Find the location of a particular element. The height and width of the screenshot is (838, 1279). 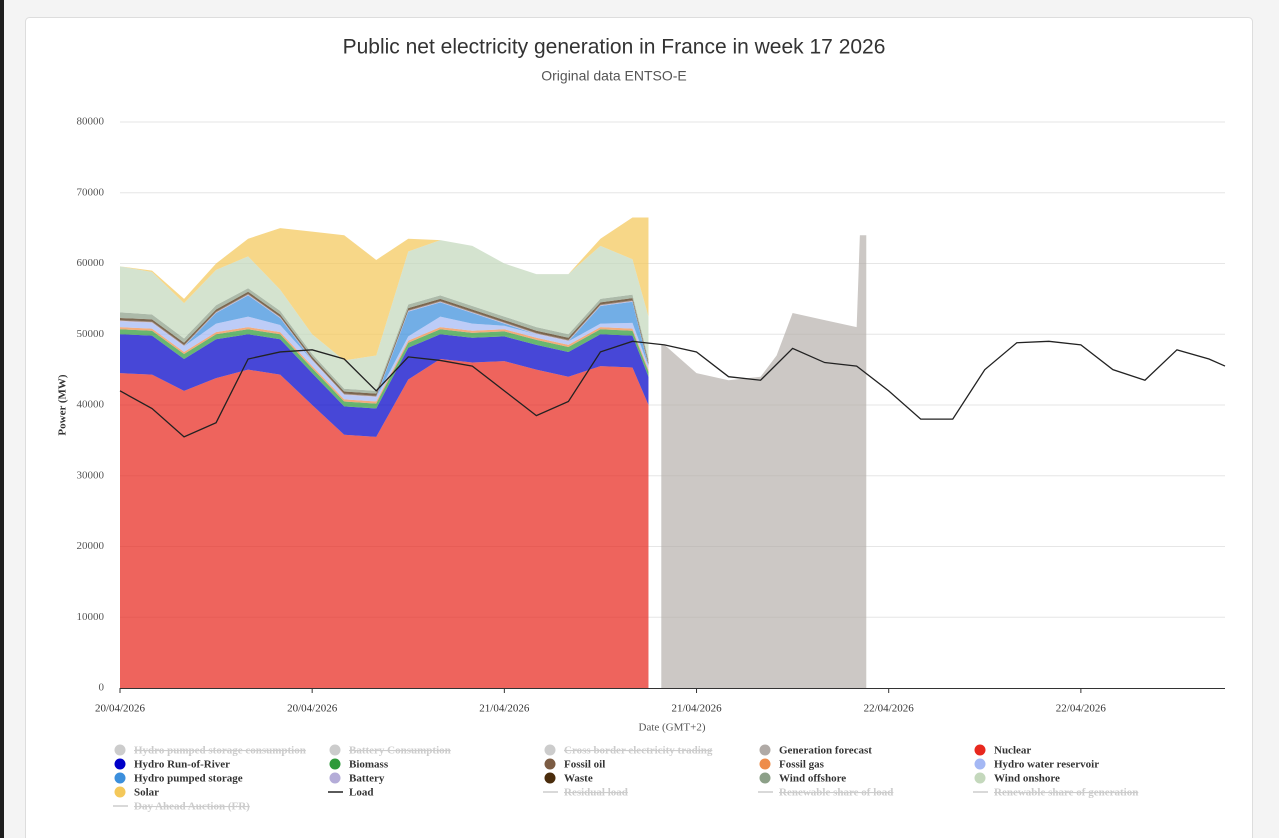

legend-item: Waste is located at coordinates (568, 778).